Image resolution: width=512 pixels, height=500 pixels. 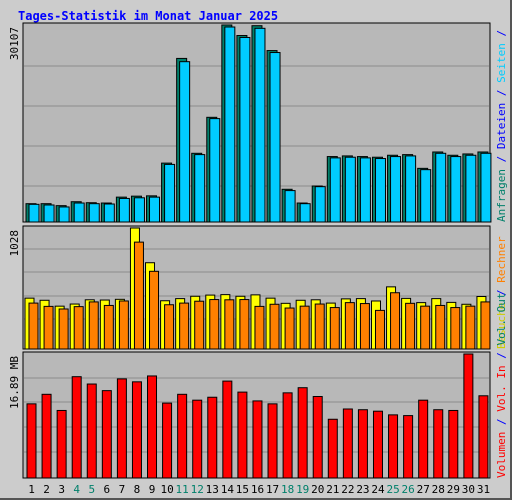 What do you see at coordinates (468, 489) in the screenshot?
I see `x-tick-day-30: 30` at bounding box center [468, 489].